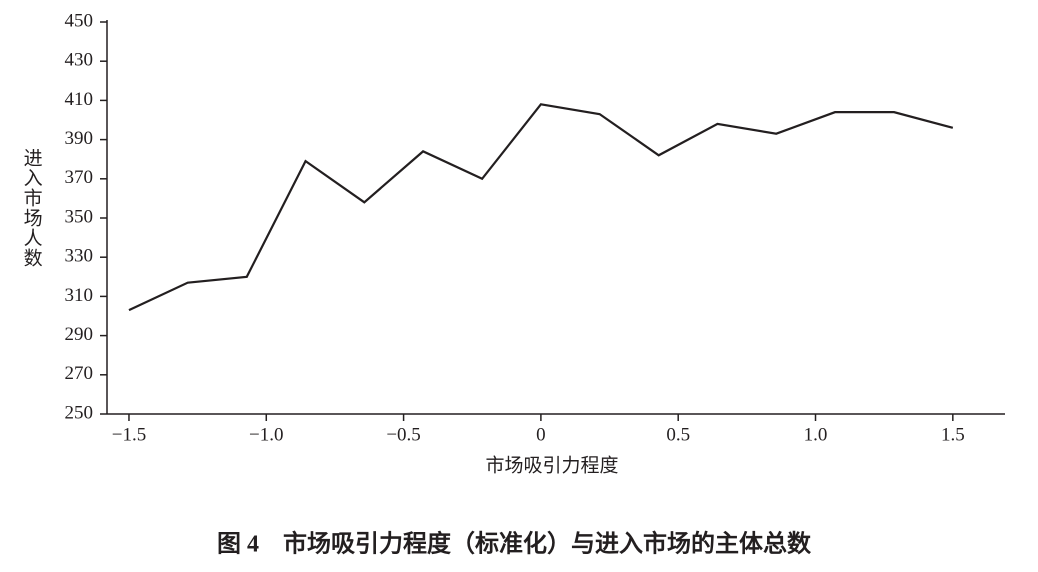  What do you see at coordinates (79, 177) in the screenshot?
I see `y-tick-label: 370` at bounding box center [79, 177].